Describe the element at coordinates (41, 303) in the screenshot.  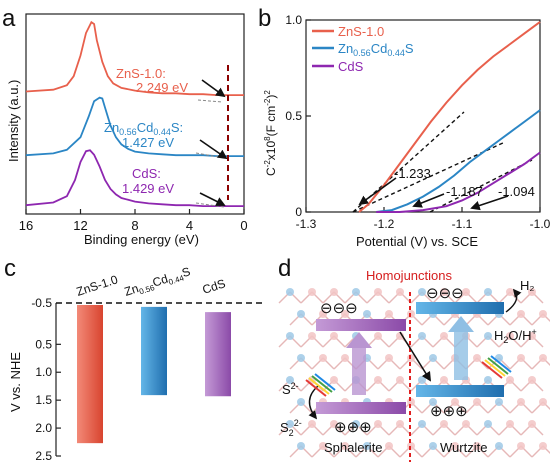
I see `y-tick-label-c-0: -0.5` at that location.